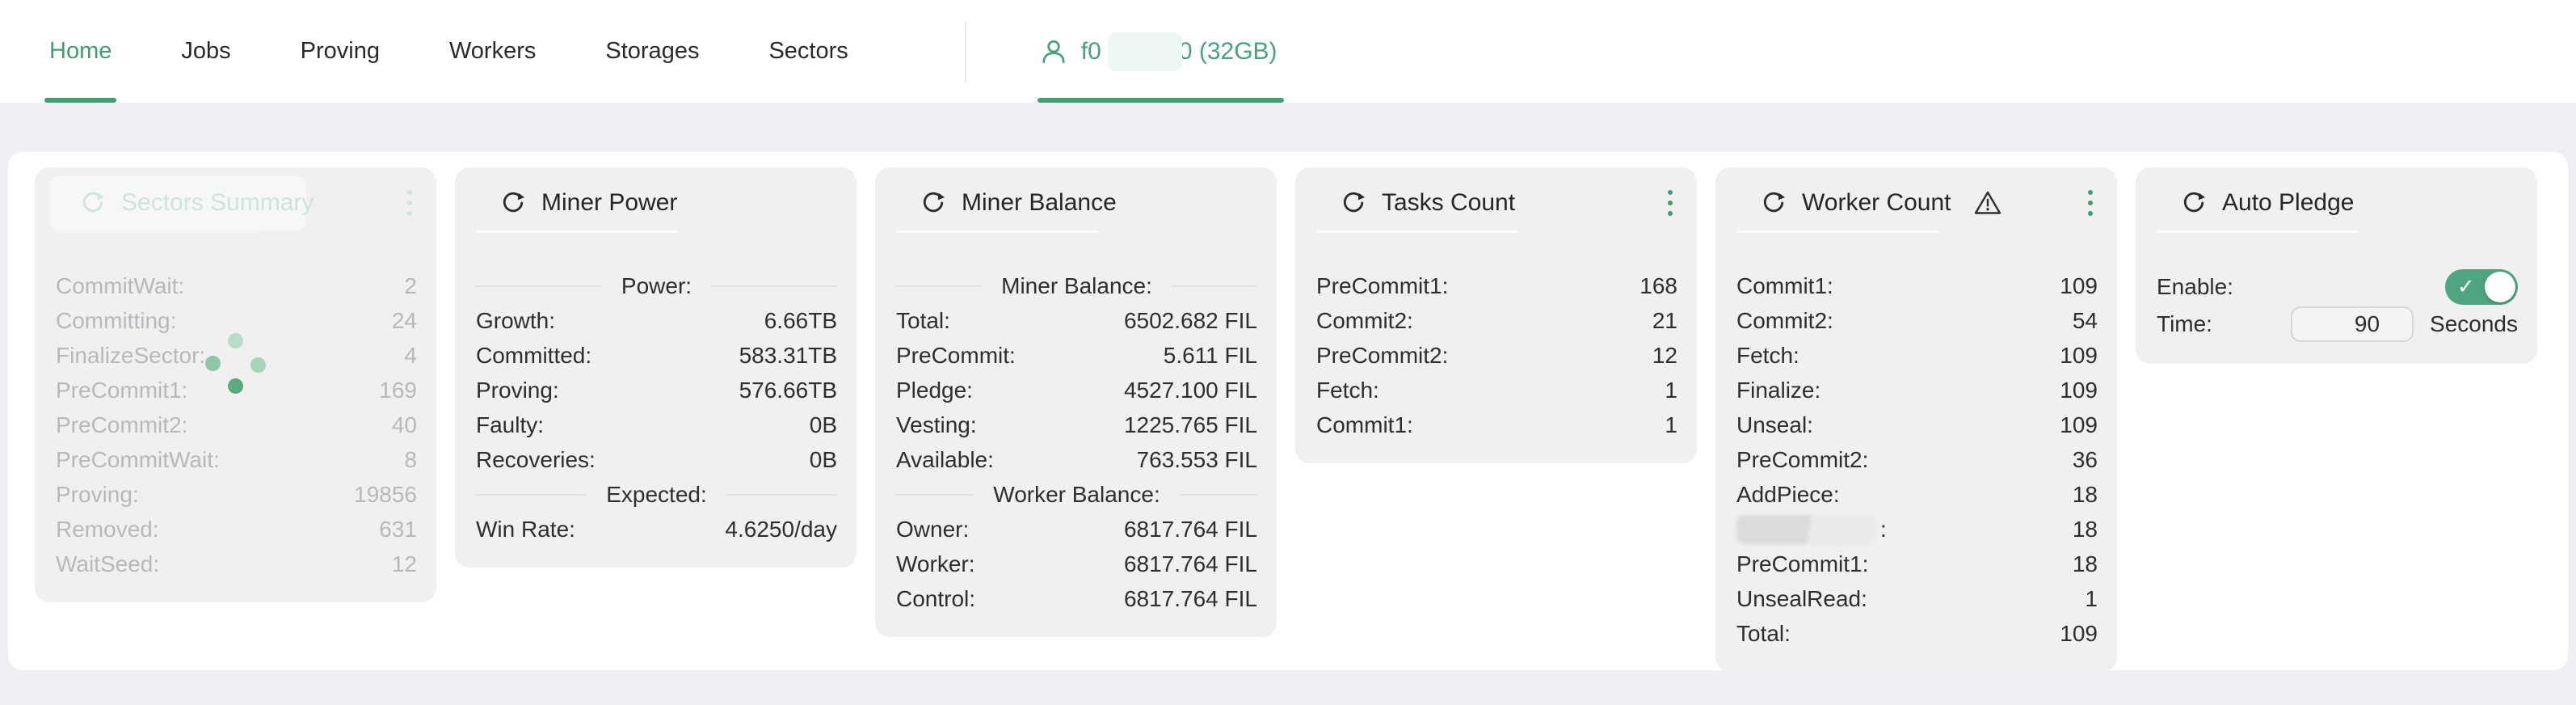  Describe the element at coordinates (1053, 51) in the screenshot. I see `person-icon` at that location.